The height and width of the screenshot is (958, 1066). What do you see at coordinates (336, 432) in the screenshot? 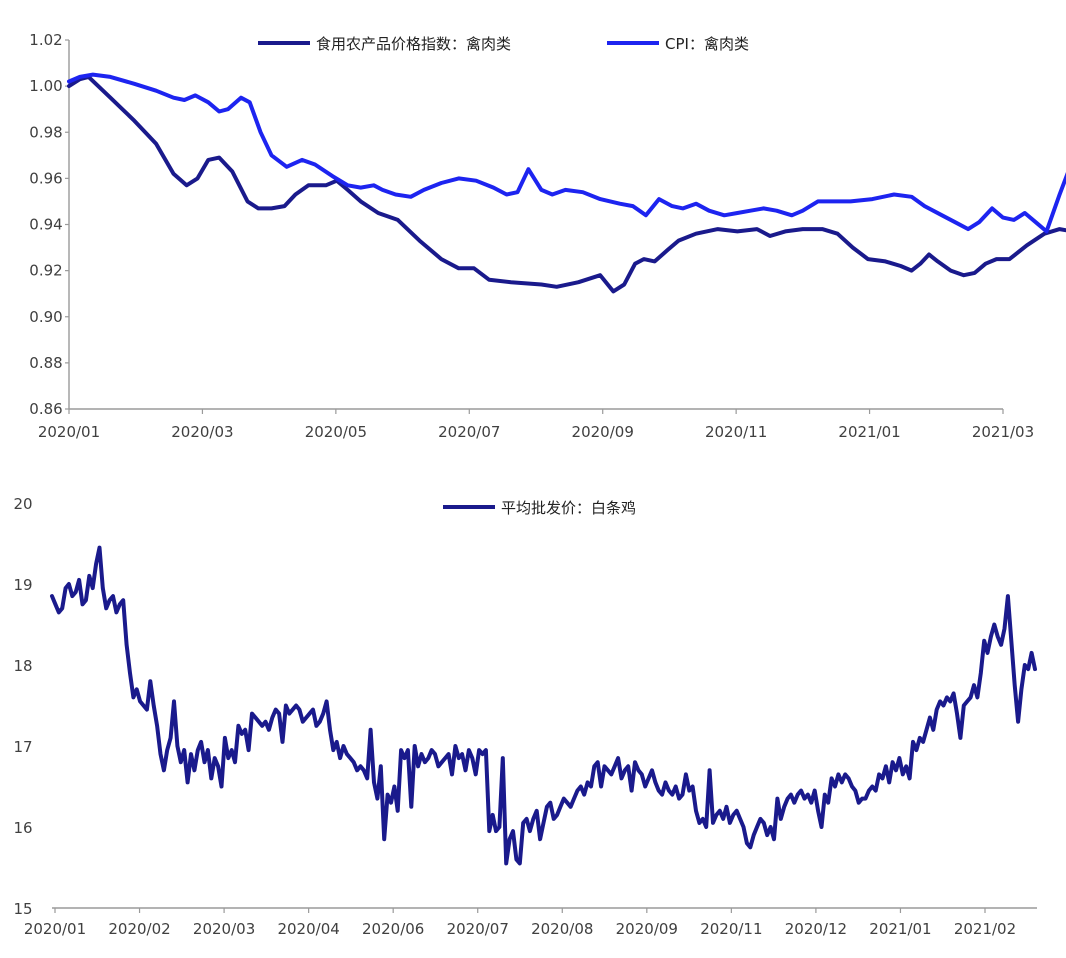
I see `x-tick-label: 2020/05` at bounding box center [336, 432].